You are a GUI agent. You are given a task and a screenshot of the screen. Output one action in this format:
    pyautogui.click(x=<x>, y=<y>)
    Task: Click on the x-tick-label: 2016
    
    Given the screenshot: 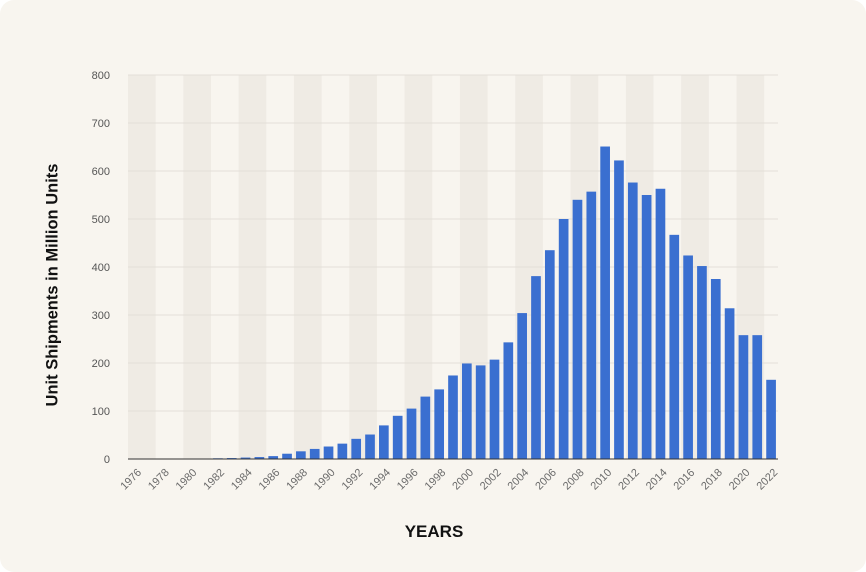 What is the action you would take?
    pyautogui.click(x=685, y=480)
    